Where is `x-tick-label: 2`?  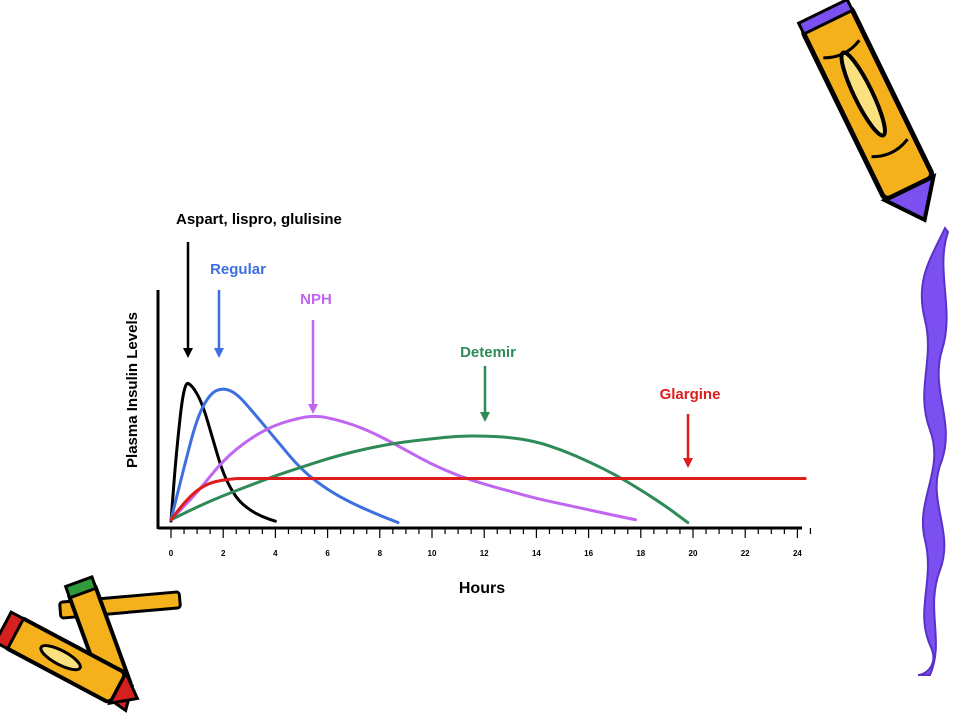 x-tick-label: 2 is located at coordinates (223, 553).